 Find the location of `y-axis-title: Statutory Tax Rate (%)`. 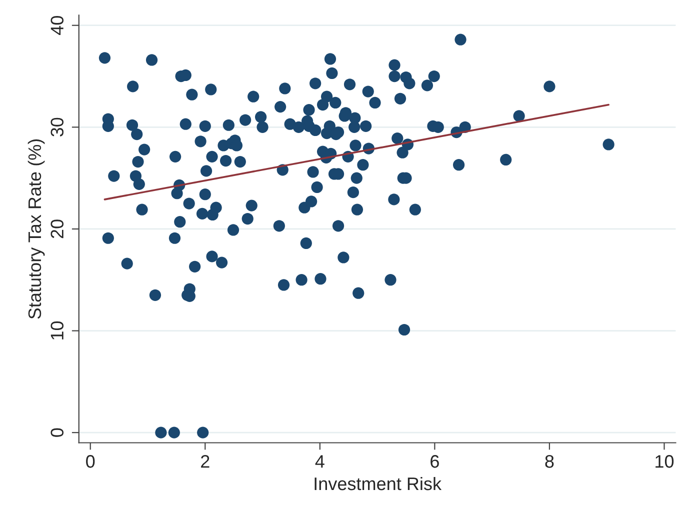

y-axis-title: Statutory Tax Rate (%) is located at coordinates (36, 229).